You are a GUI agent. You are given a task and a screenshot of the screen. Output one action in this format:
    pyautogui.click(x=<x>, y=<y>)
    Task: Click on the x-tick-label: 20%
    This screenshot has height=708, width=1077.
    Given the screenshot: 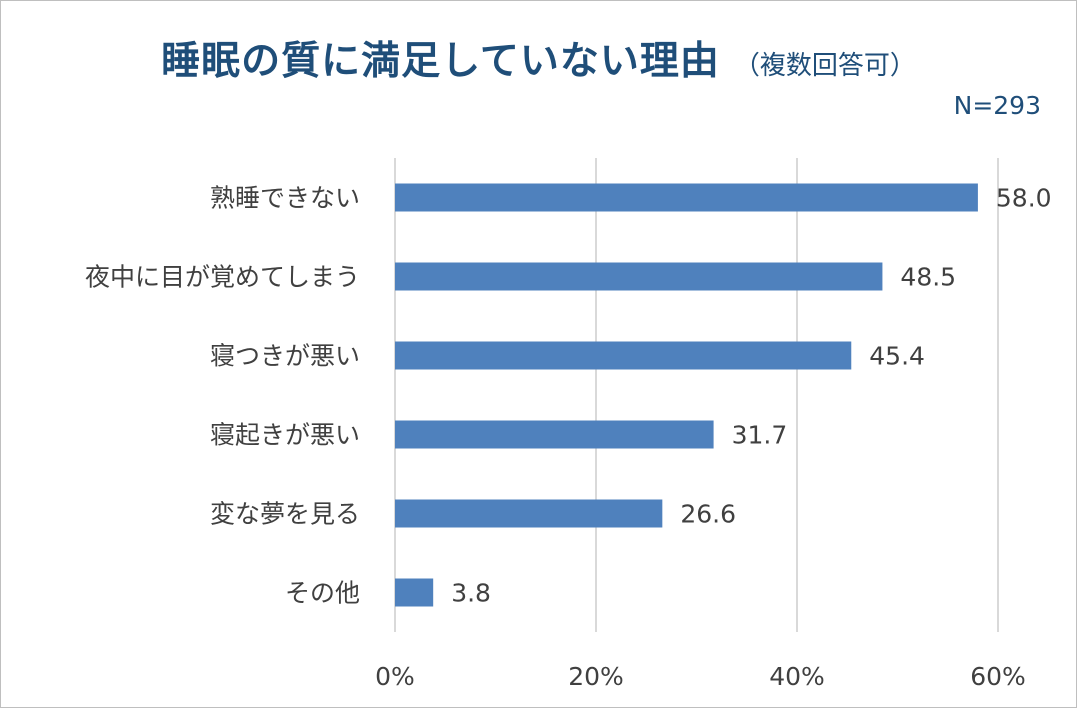 What is the action you would take?
    pyautogui.click(x=596, y=676)
    